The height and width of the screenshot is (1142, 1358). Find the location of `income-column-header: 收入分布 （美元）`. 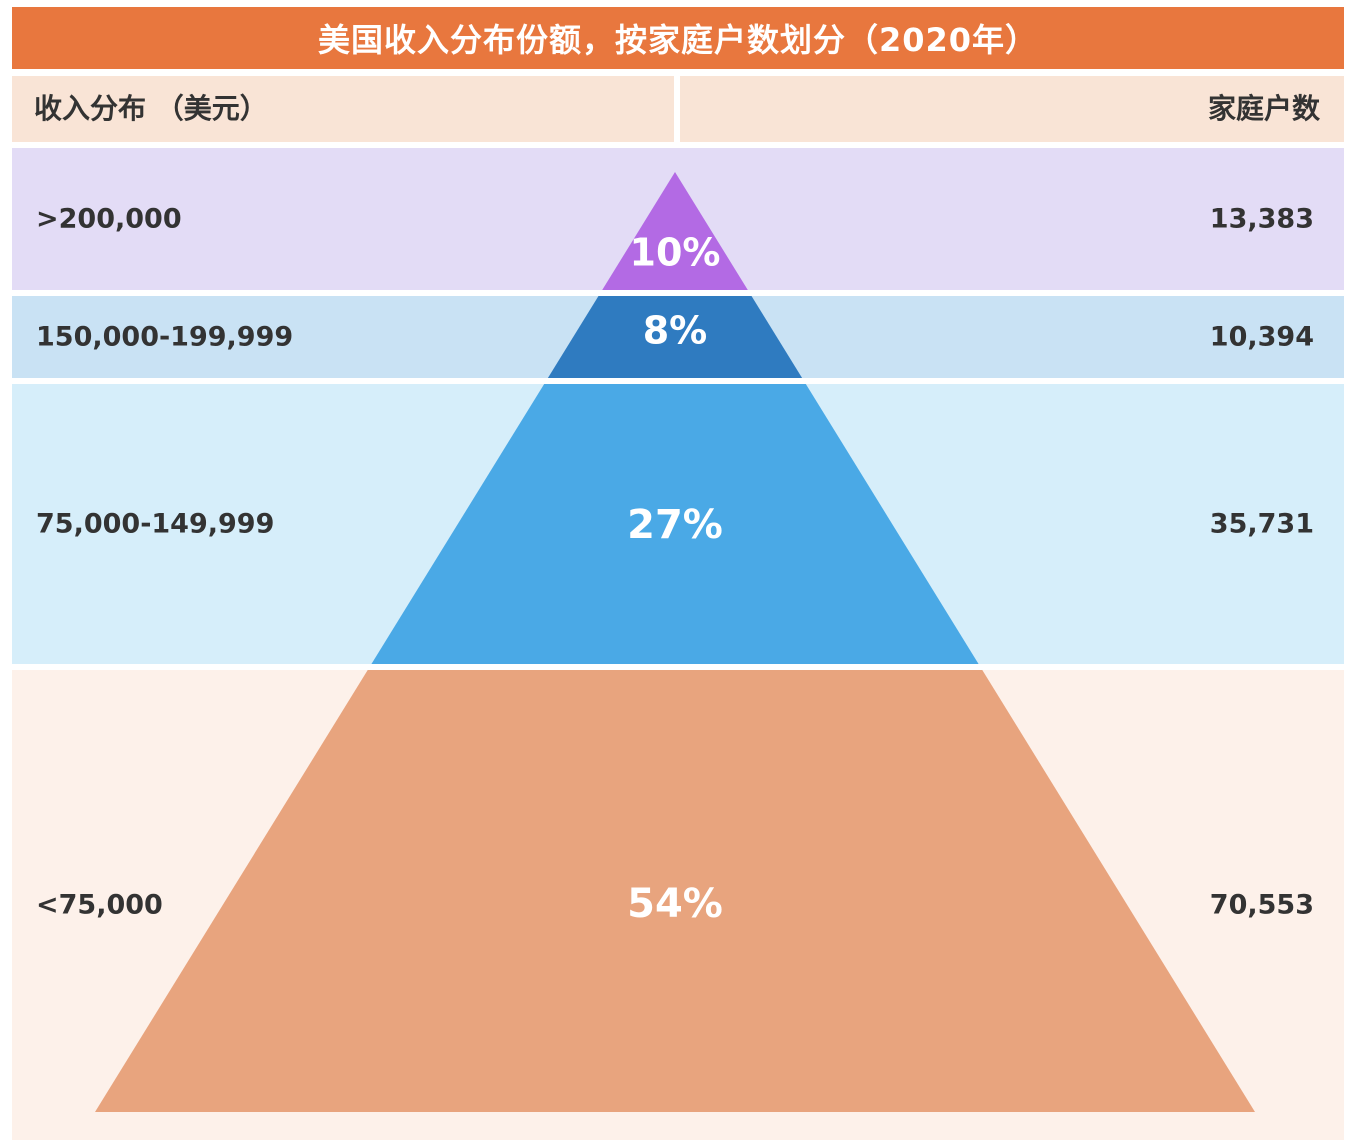

income-column-header: 收入分布 （美元） is located at coordinates (151, 108).